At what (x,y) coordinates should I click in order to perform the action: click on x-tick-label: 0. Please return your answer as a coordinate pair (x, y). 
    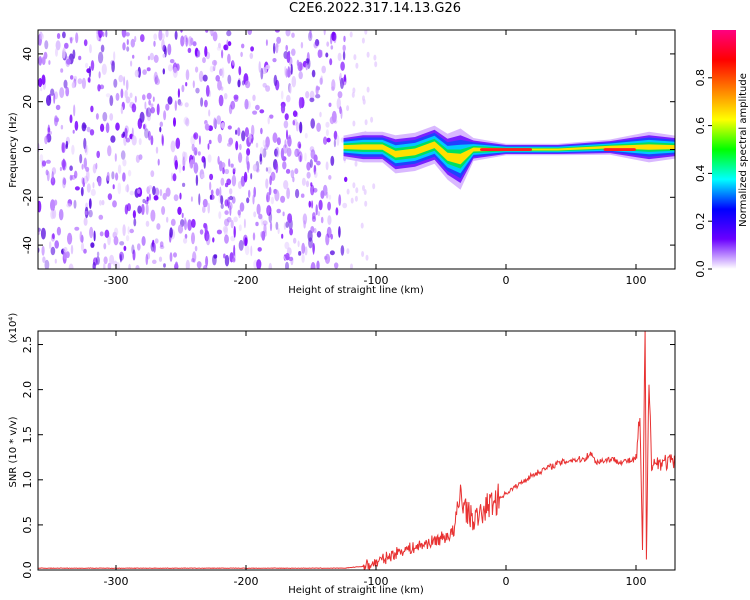
    Looking at the image, I should click on (506, 280).